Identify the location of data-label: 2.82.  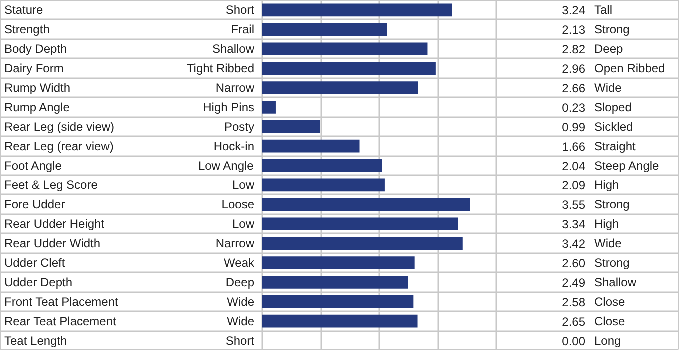
(574, 49).